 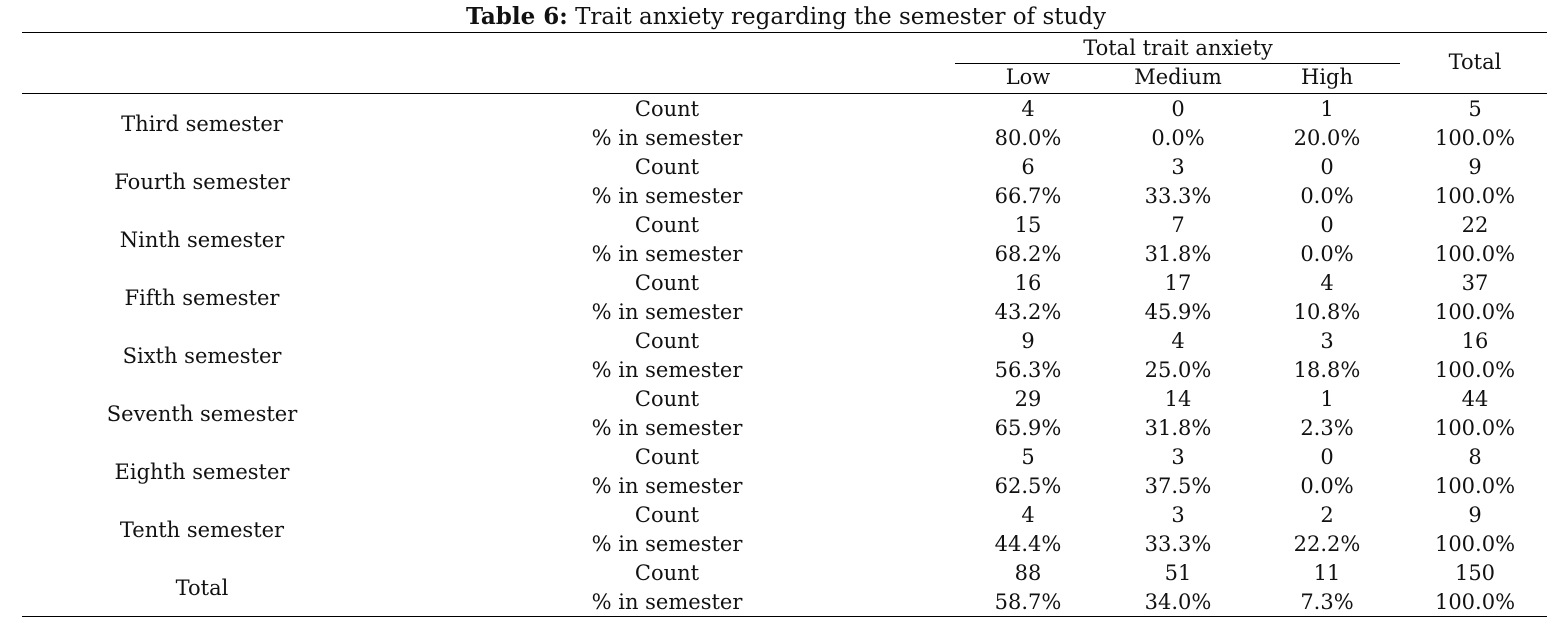 I want to click on pct-cell: 45.9%, so click(x=1178, y=312).